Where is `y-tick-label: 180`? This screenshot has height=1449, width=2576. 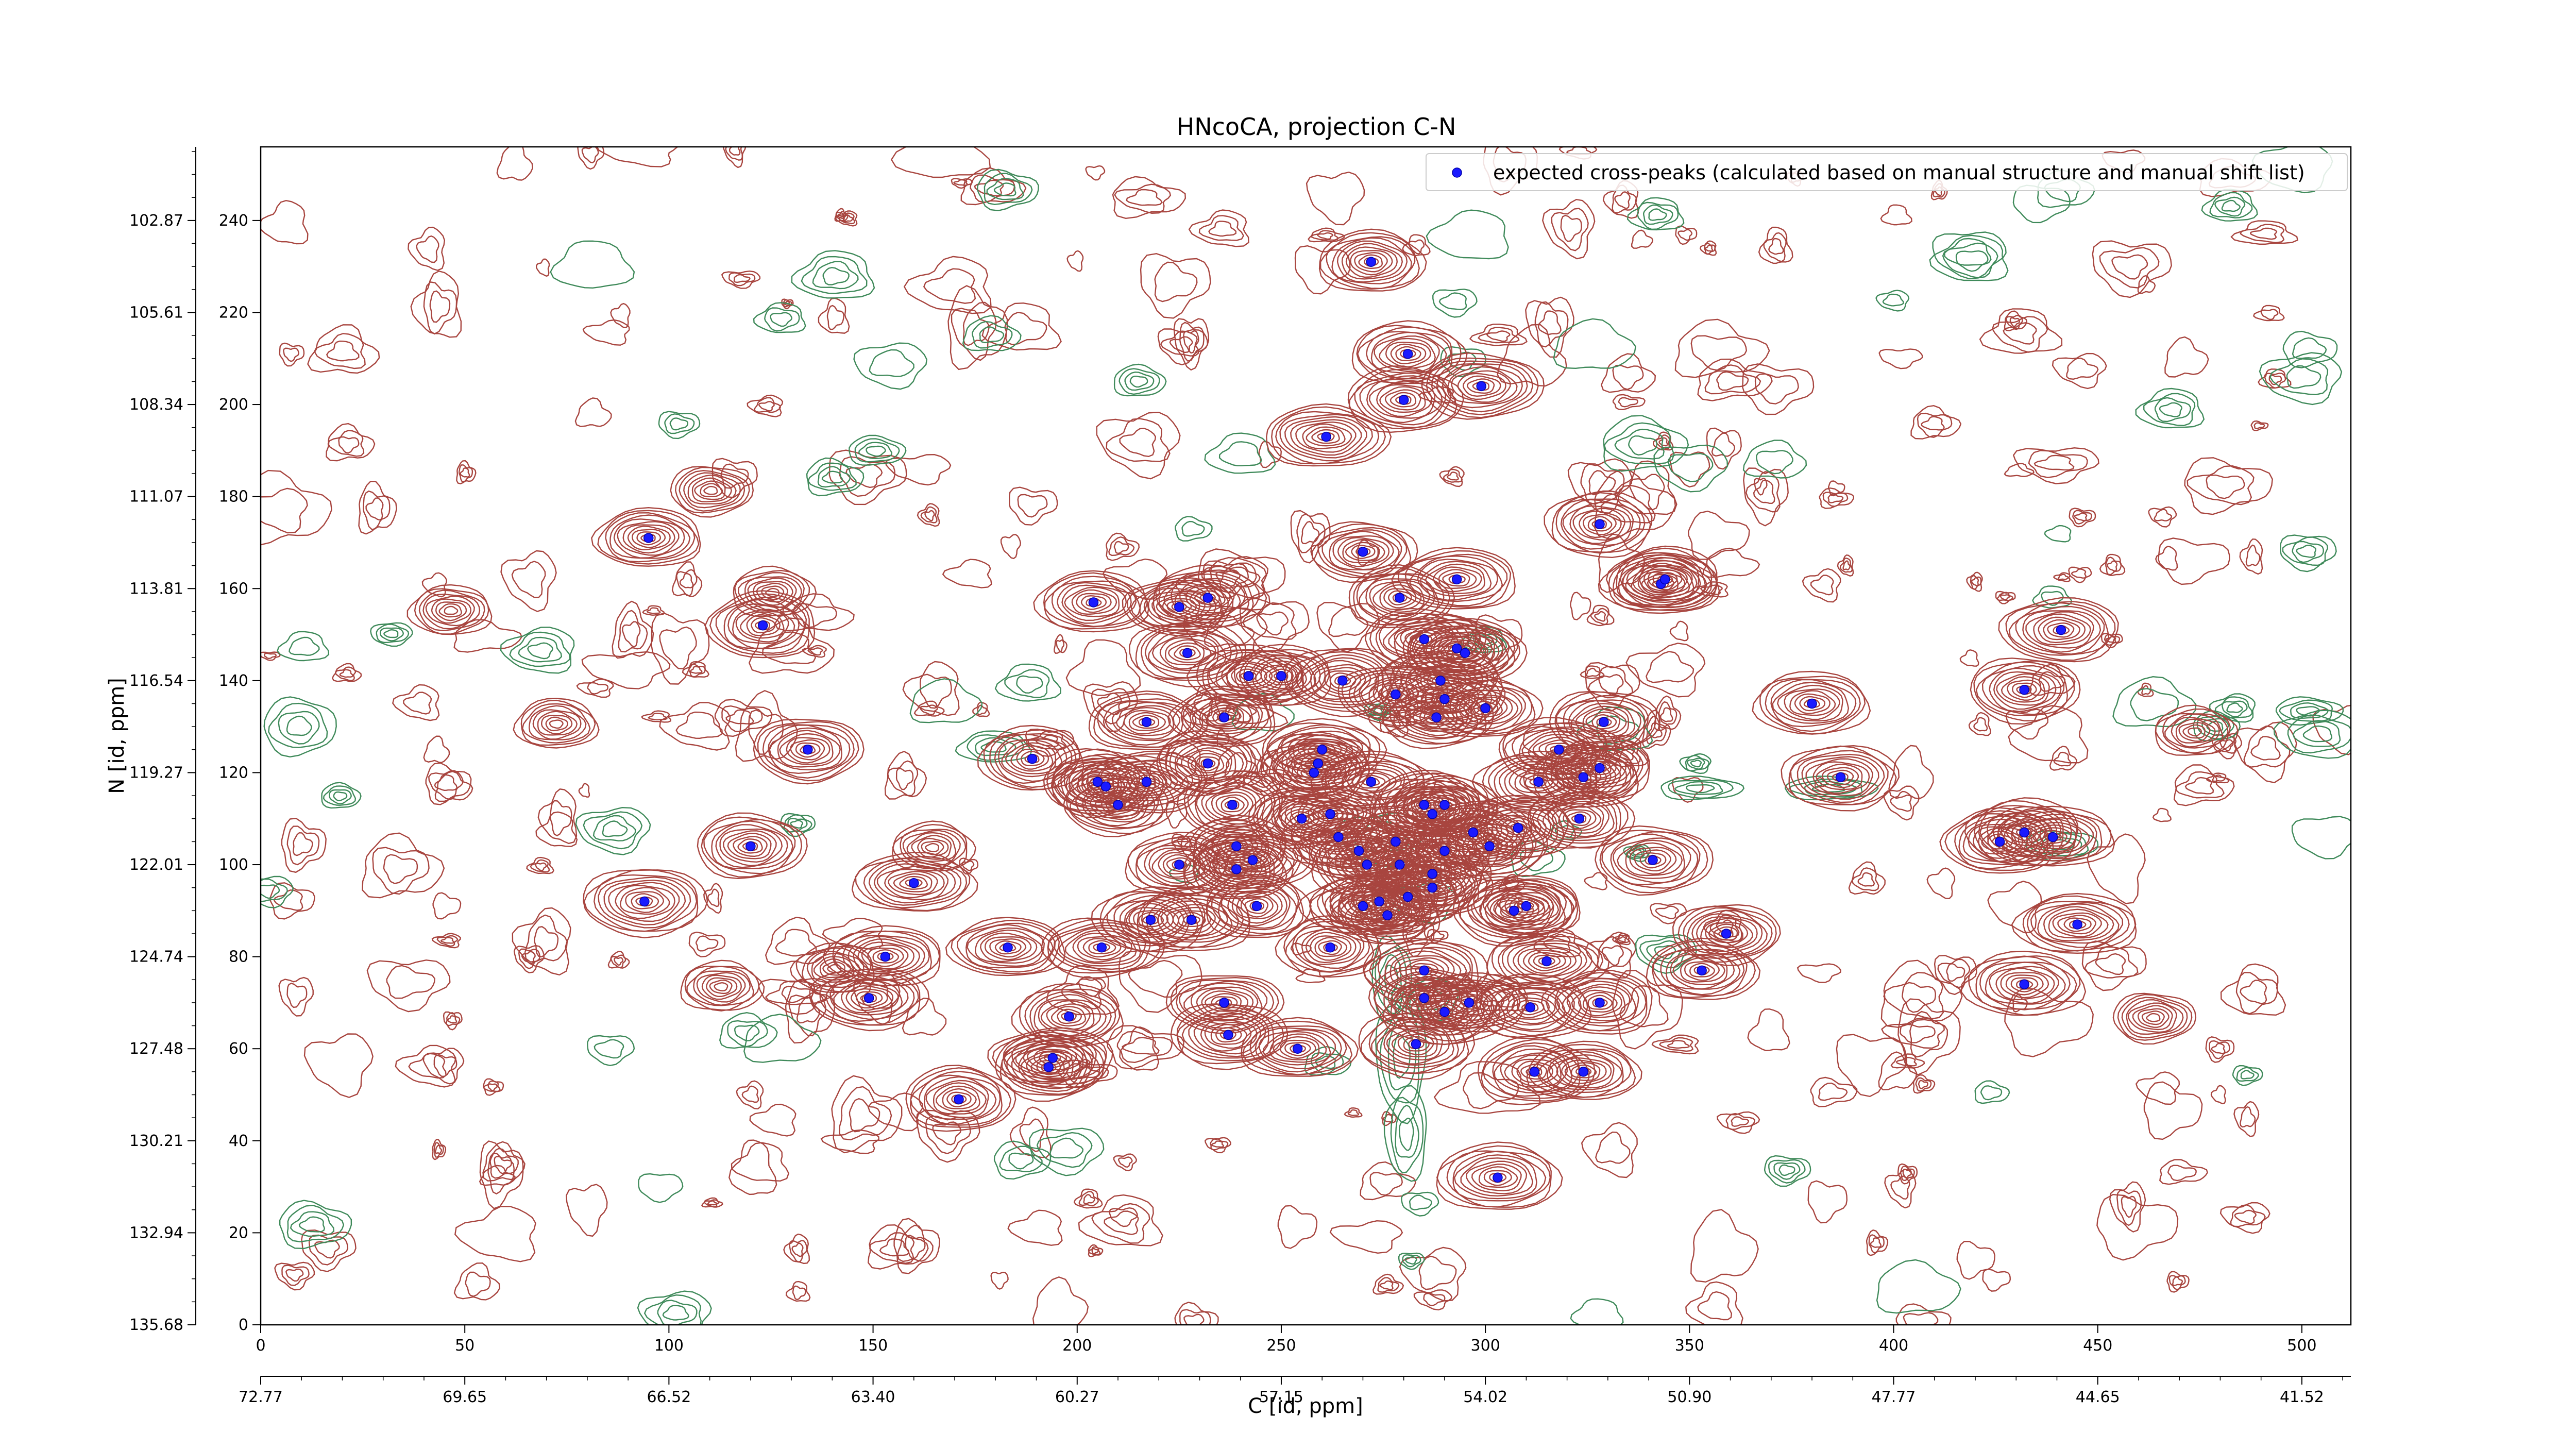 y-tick-label: 180 is located at coordinates (233, 497).